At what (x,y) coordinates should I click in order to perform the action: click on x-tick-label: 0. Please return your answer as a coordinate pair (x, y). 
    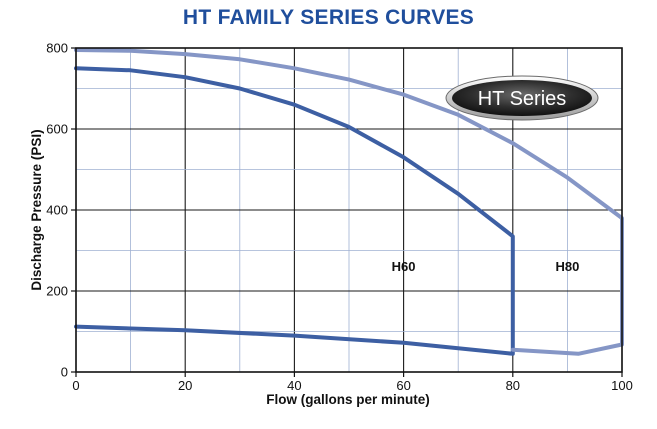
    Looking at the image, I should click on (75, 385).